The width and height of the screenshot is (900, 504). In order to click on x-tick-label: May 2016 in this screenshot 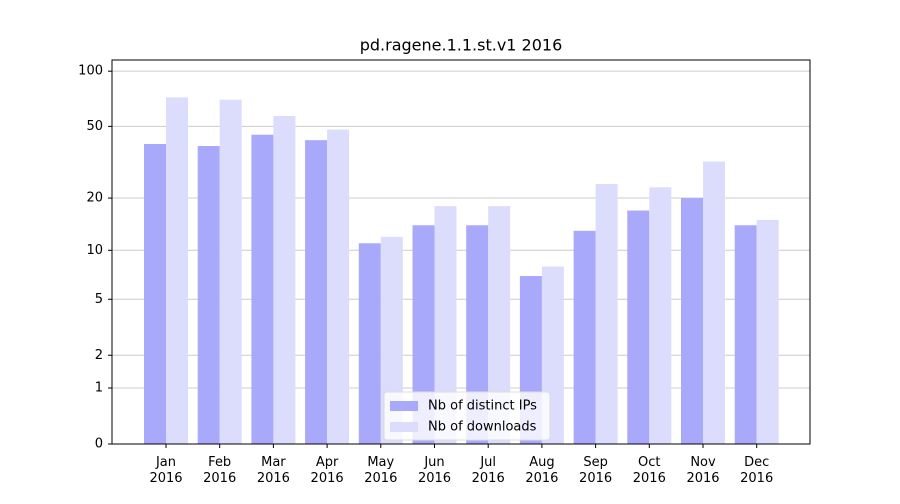, I will do `click(380, 470)`.